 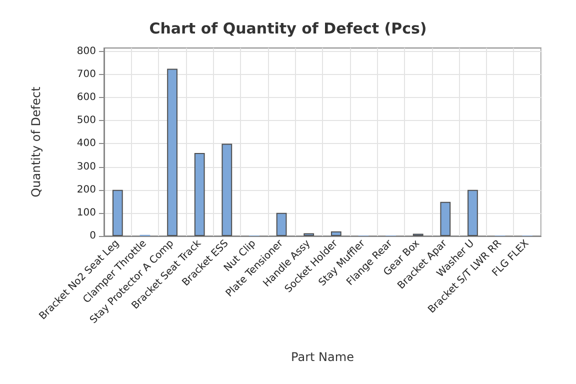 What do you see at coordinates (93, 236) in the screenshot?
I see `y-tick-label: 0` at bounding box center [93, 236].